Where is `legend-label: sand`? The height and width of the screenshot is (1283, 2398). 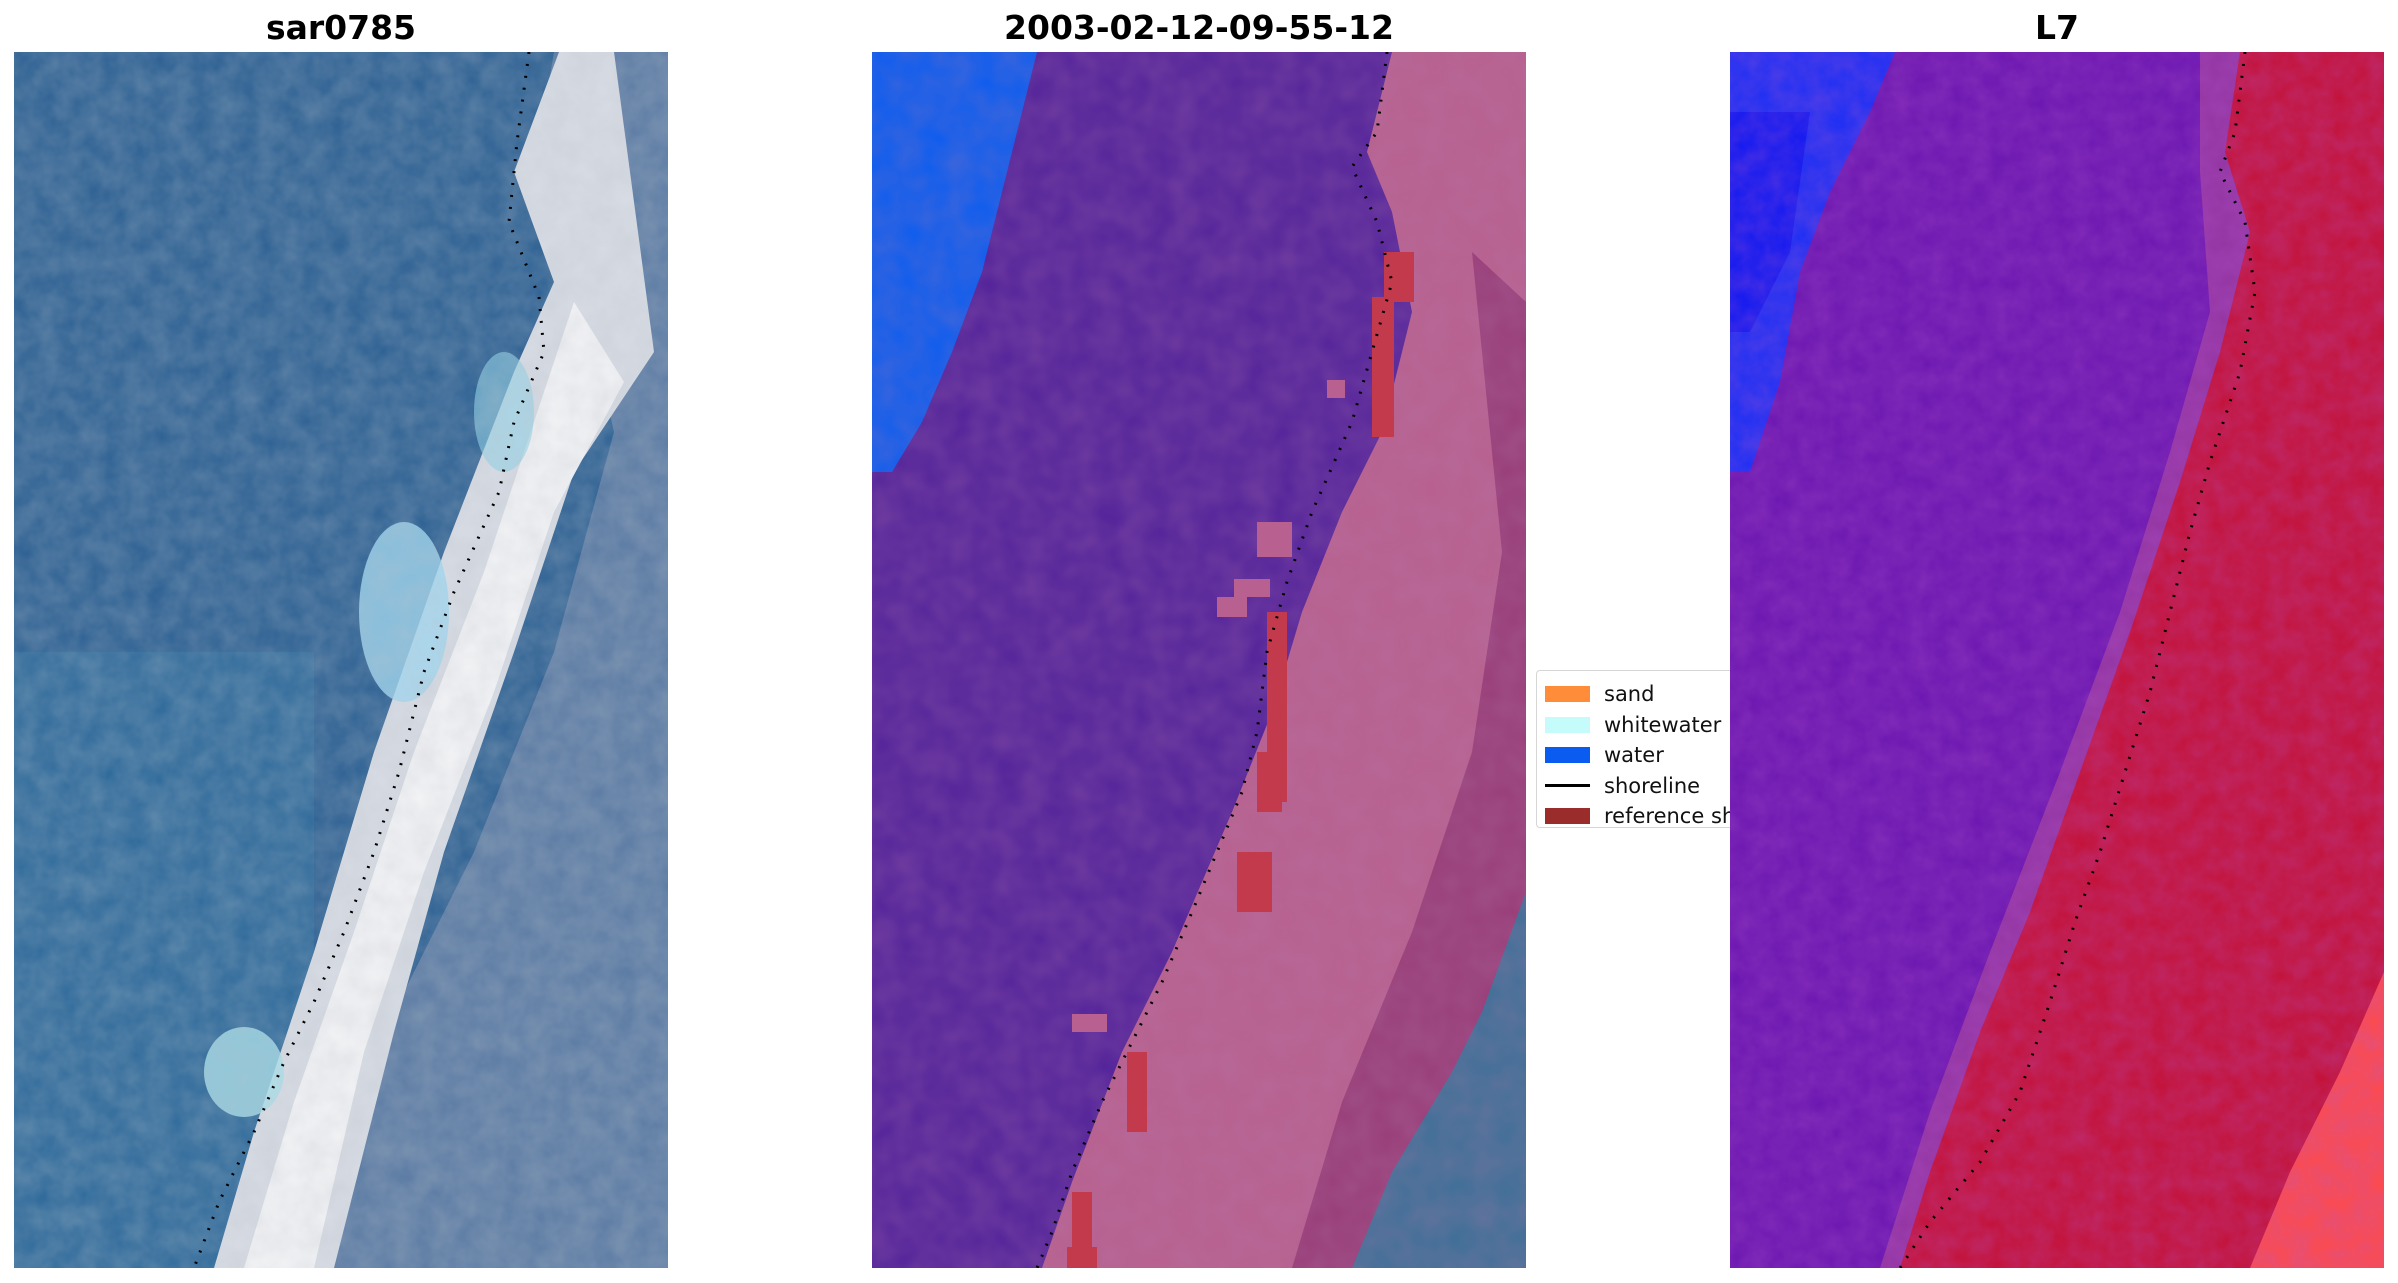 legend-label: sand is located at coordinates (1629, 694).